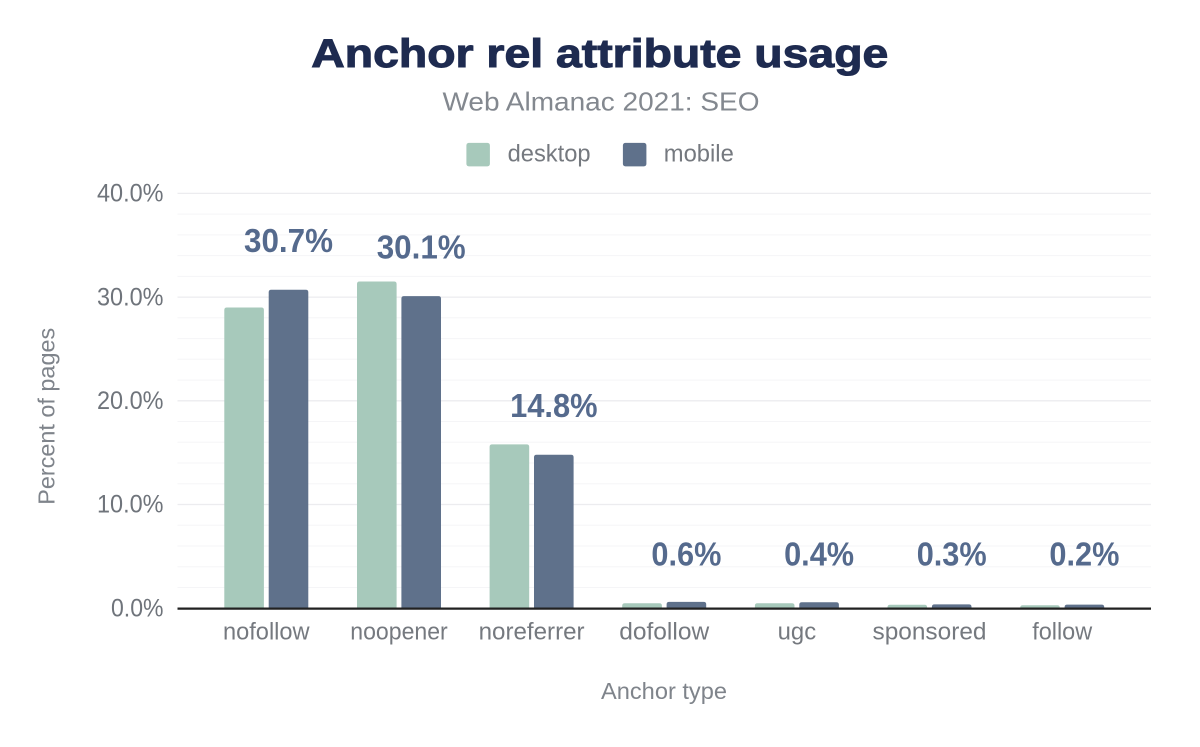 This screenshot has width=1200, height=747. Describe the element at coordinates (130, 194) in the screenshot. I see `svg-text: 40.0%` at that location.